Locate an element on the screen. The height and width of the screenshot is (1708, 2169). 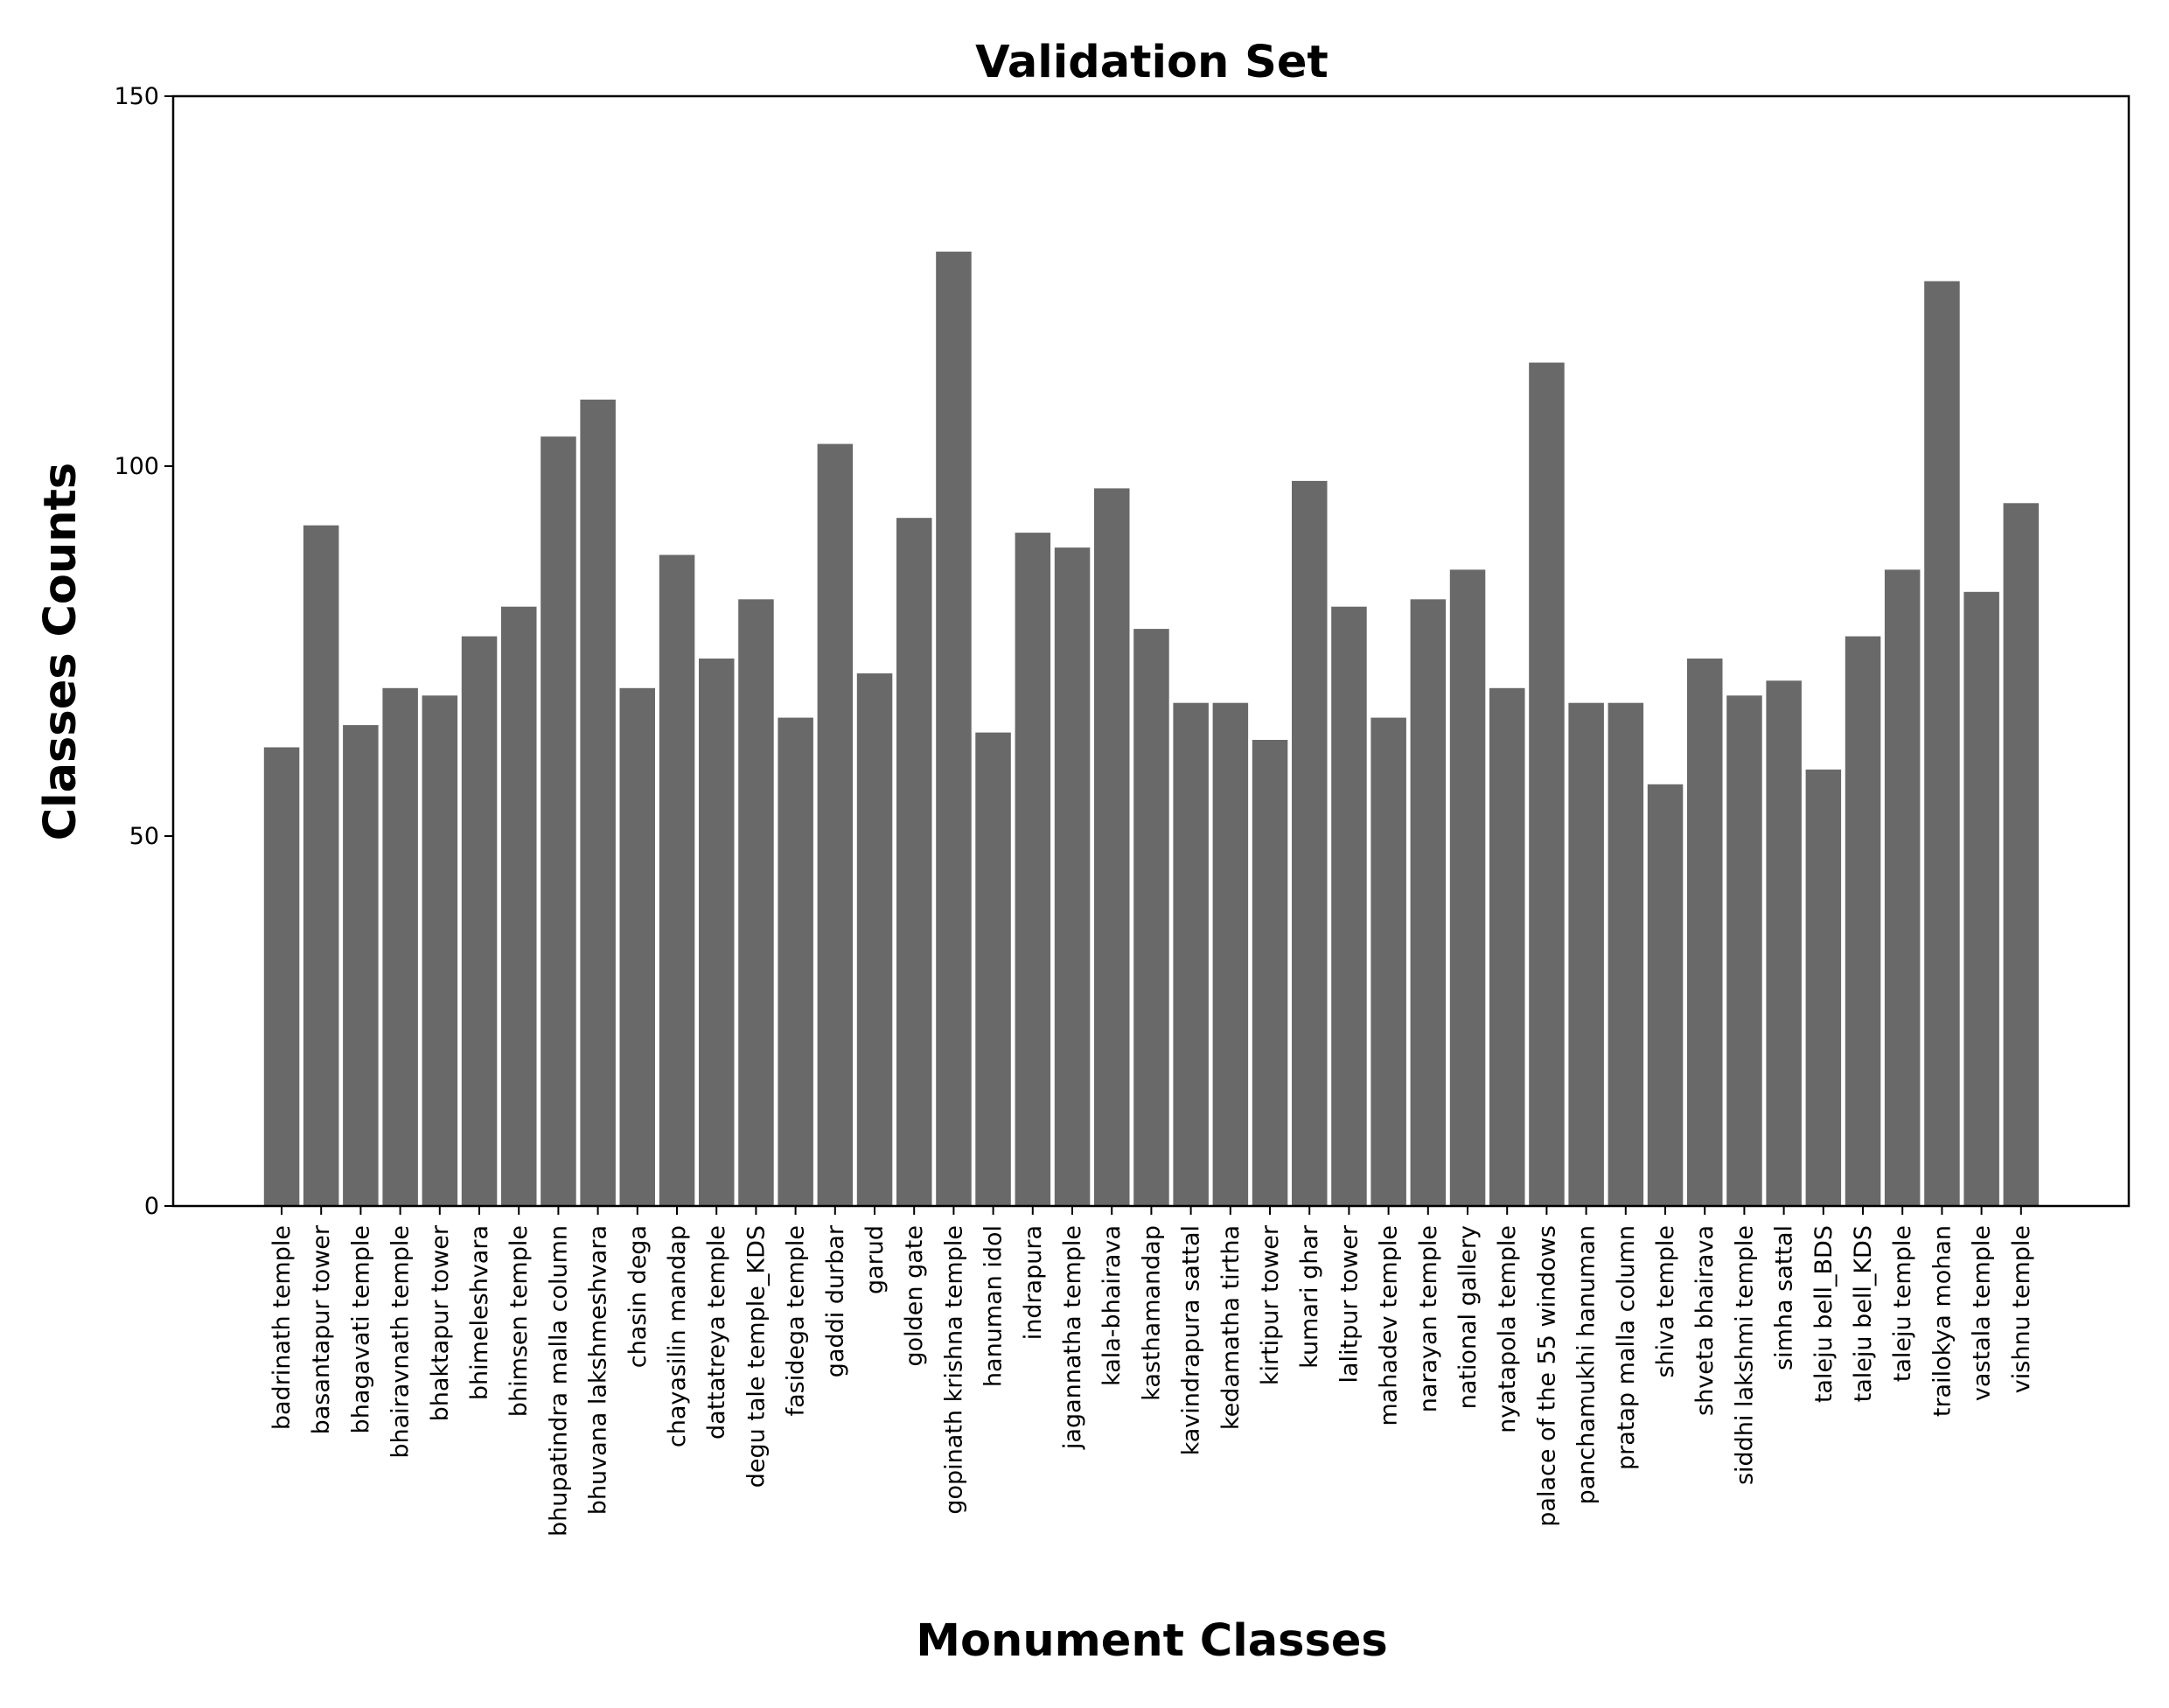
bar-indrapura is located at coordinates (1033, 869).